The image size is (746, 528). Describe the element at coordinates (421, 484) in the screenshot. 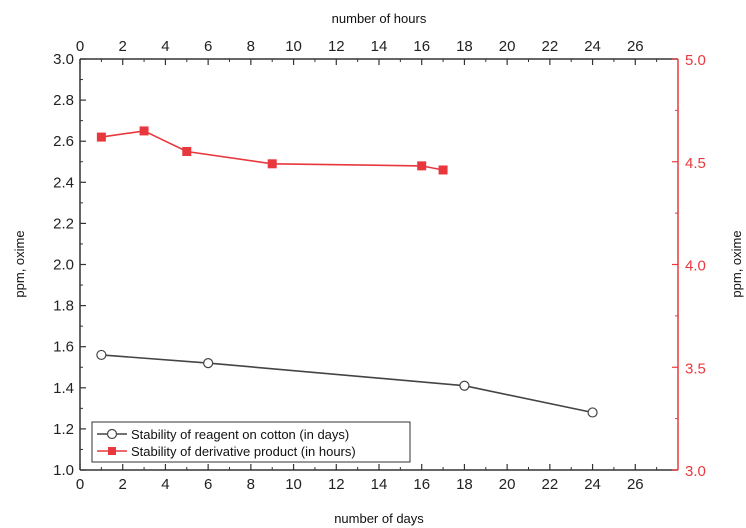

I see `x-bottom-tick-label: 16` at that location.